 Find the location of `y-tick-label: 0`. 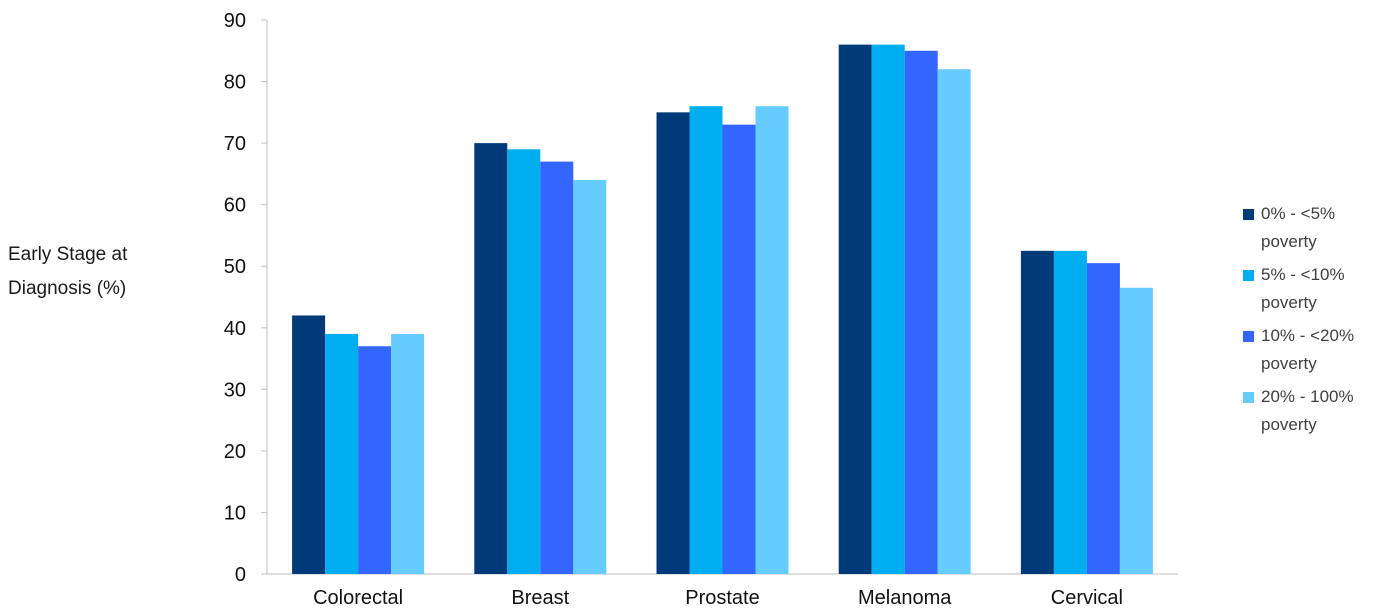

y-tick-label: 0 is located at coordinates (240, 575).